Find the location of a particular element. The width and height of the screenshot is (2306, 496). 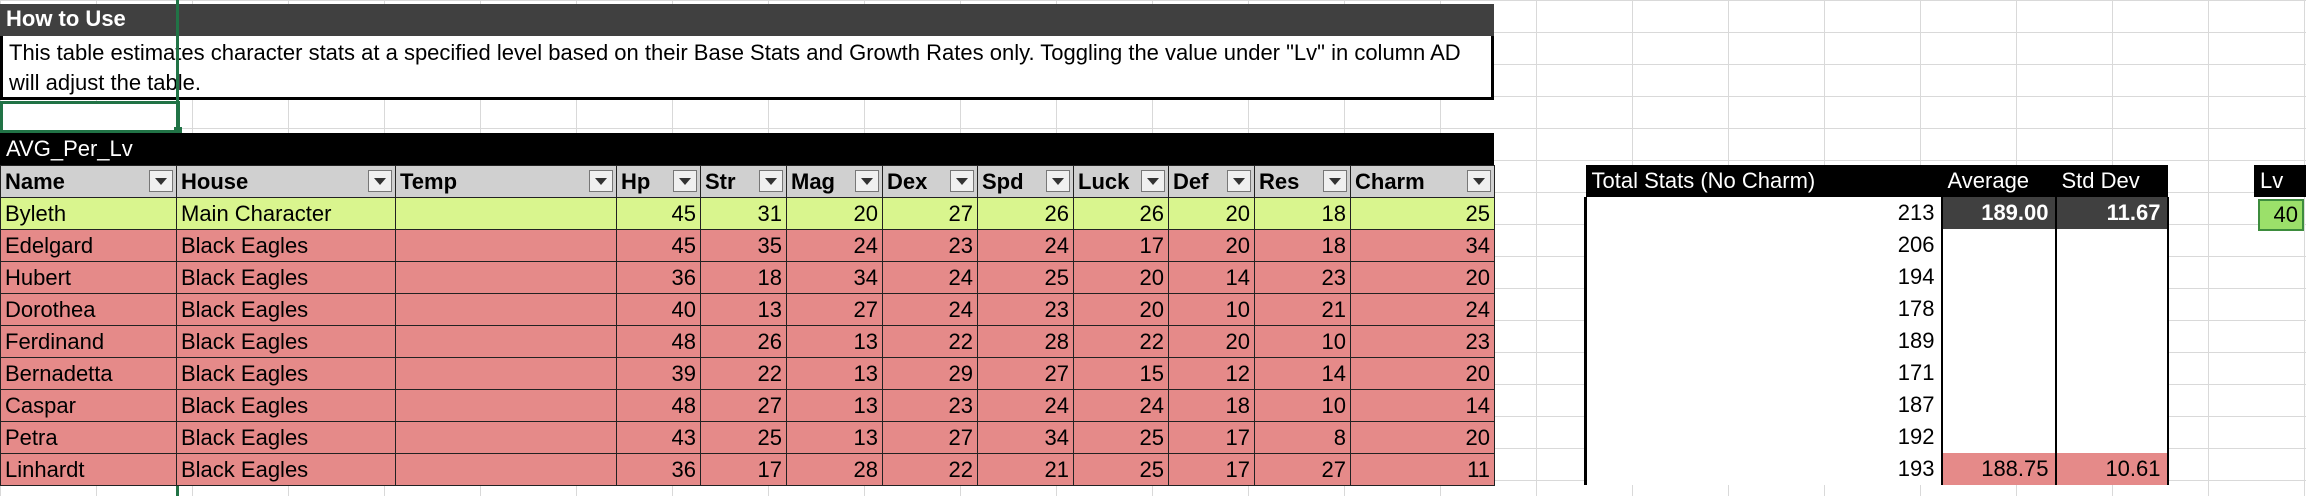

cell-hp: 45 is located at coordinates (658, 245).